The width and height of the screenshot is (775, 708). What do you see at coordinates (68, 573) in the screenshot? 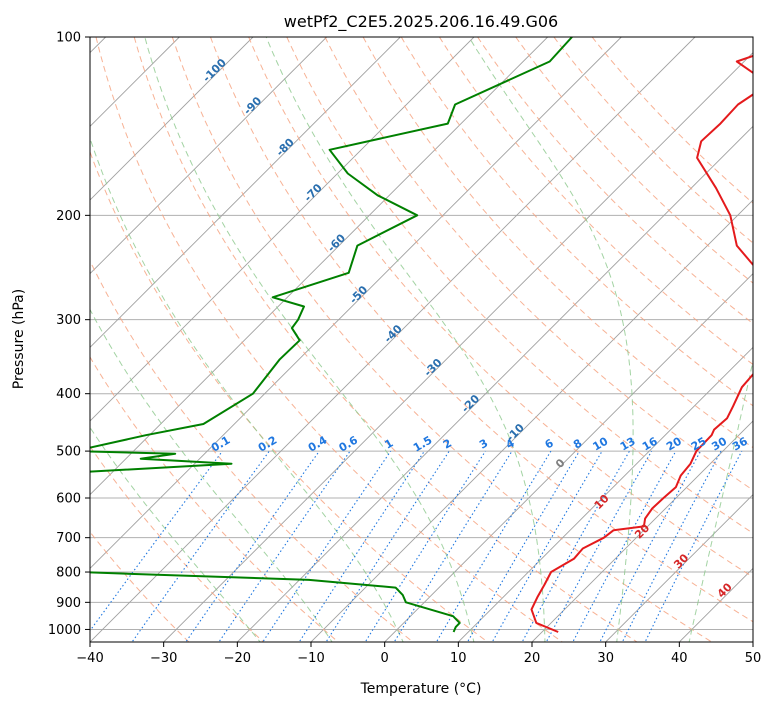
I see `y-tick-label: 800` at bounding box center [68, 573].